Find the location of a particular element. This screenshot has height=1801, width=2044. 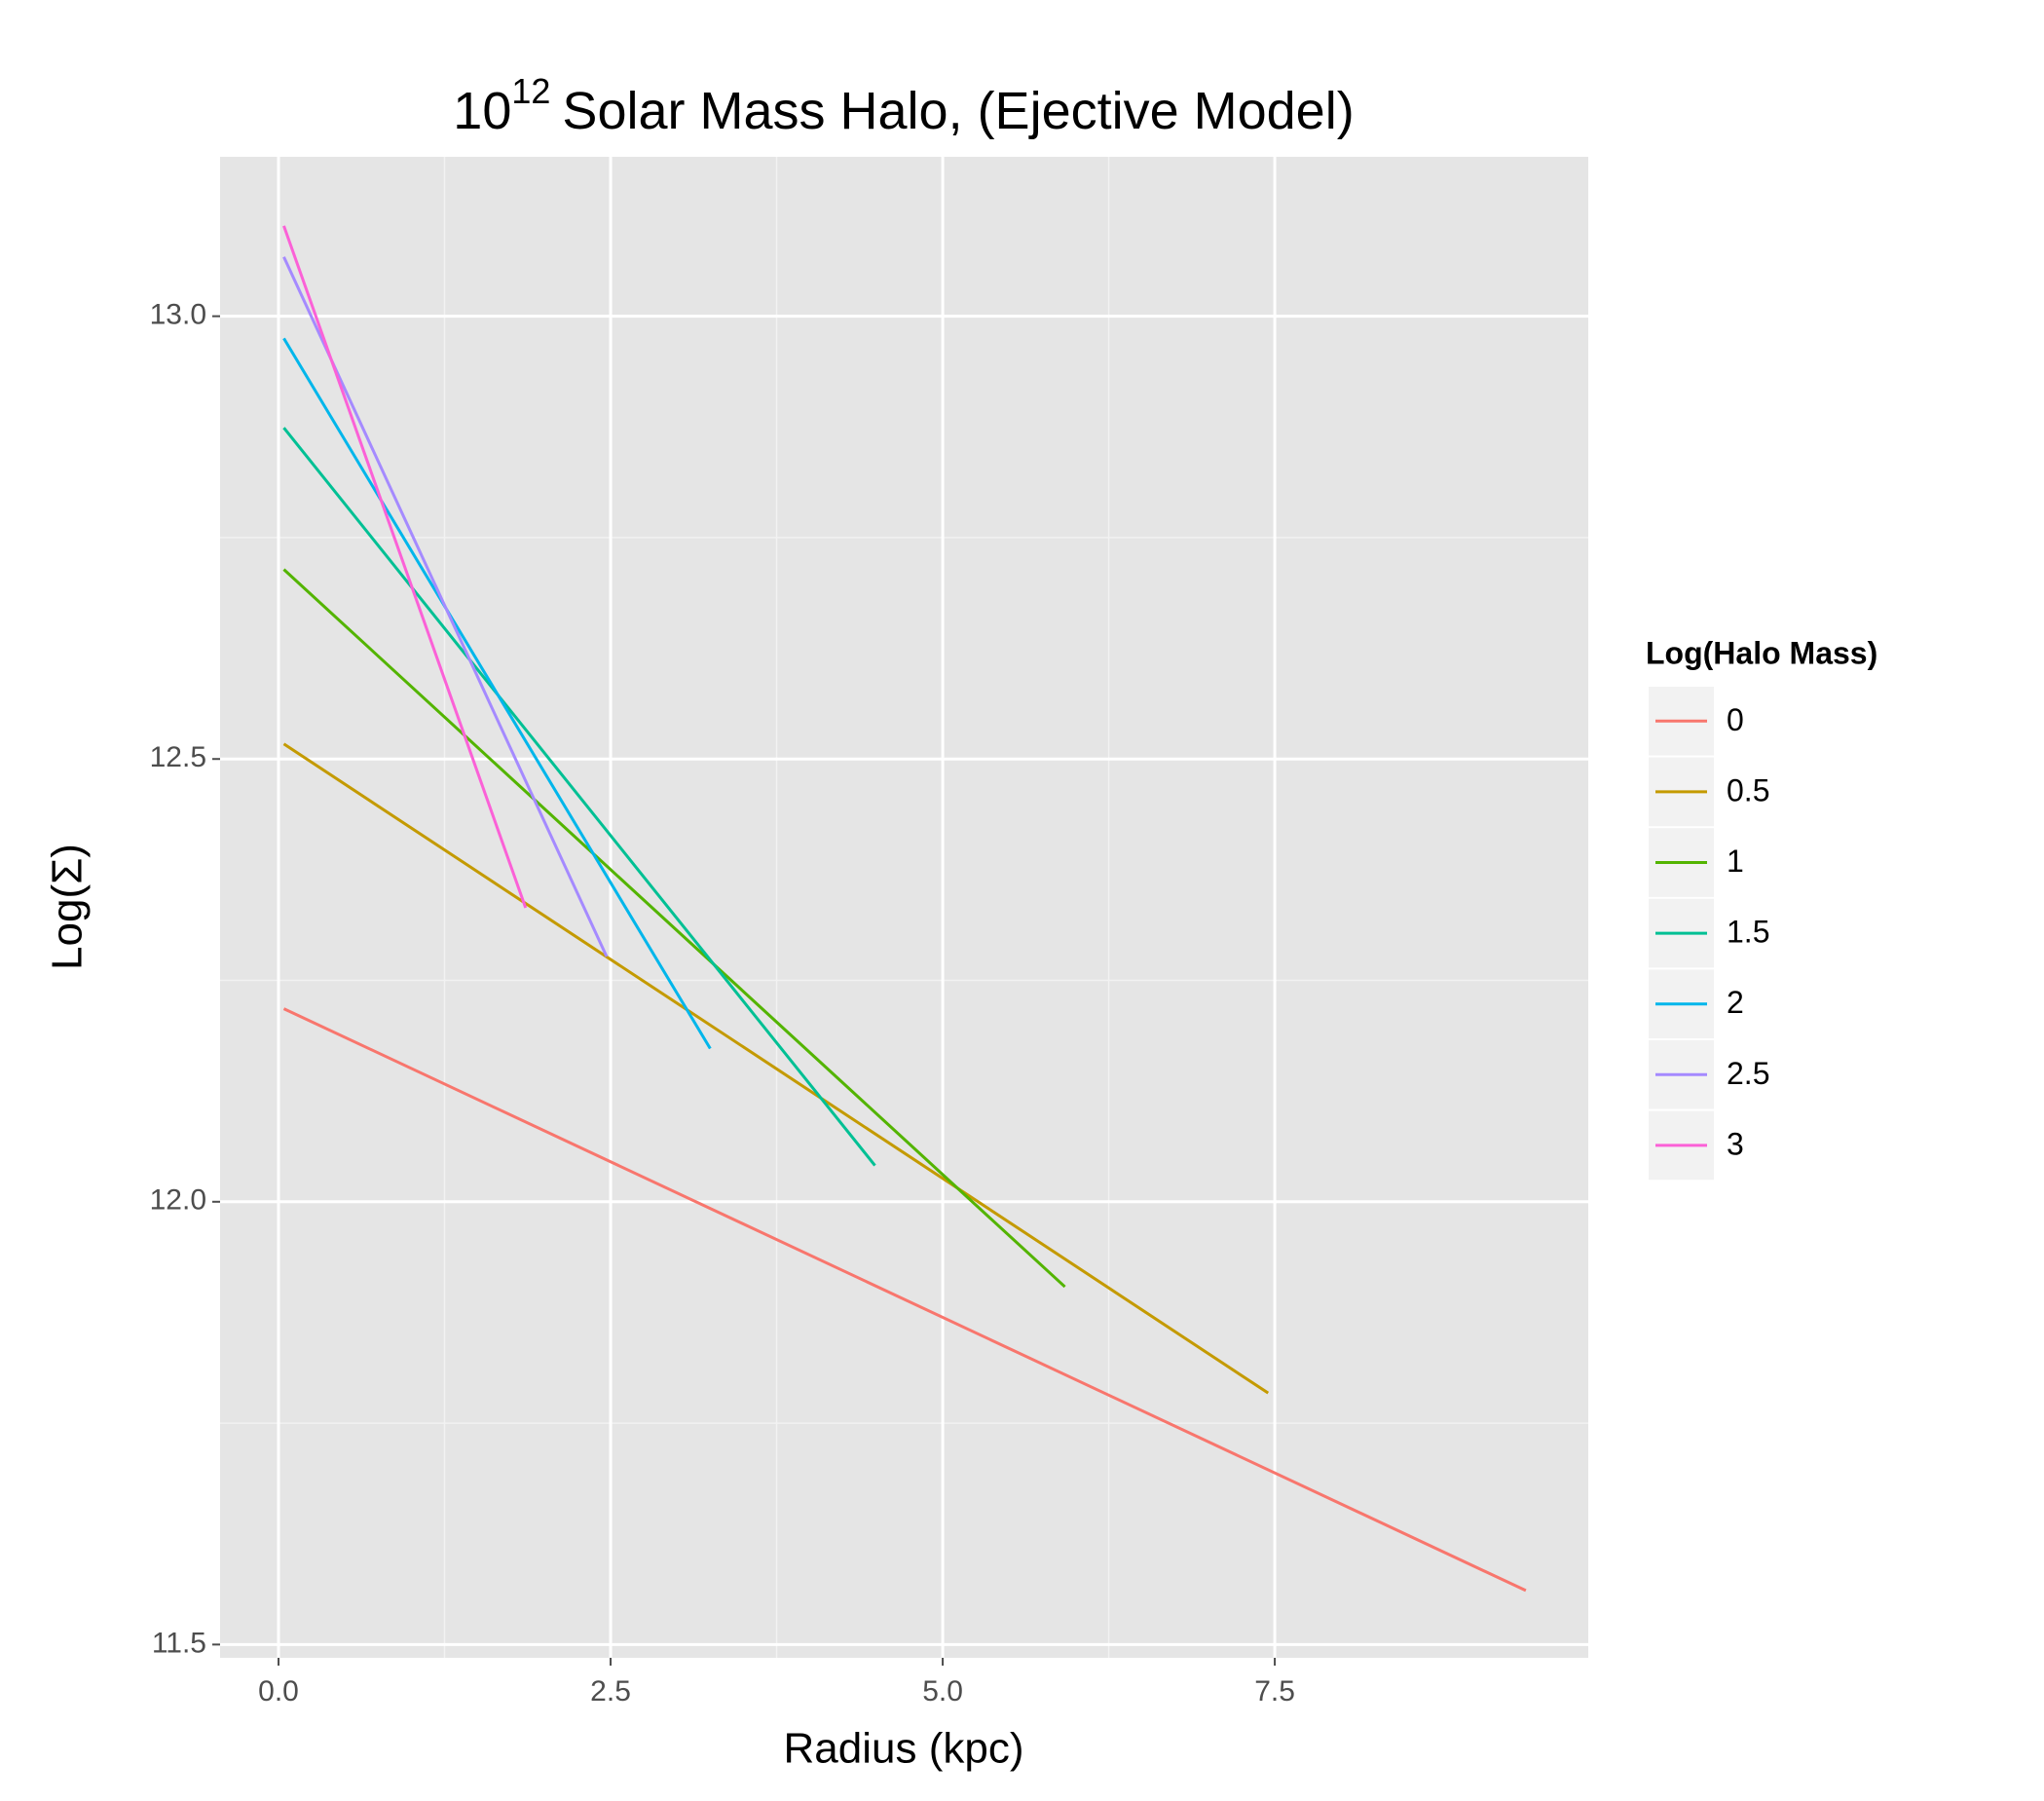

title-exponent: 12 is located at coordinates (530, 91).